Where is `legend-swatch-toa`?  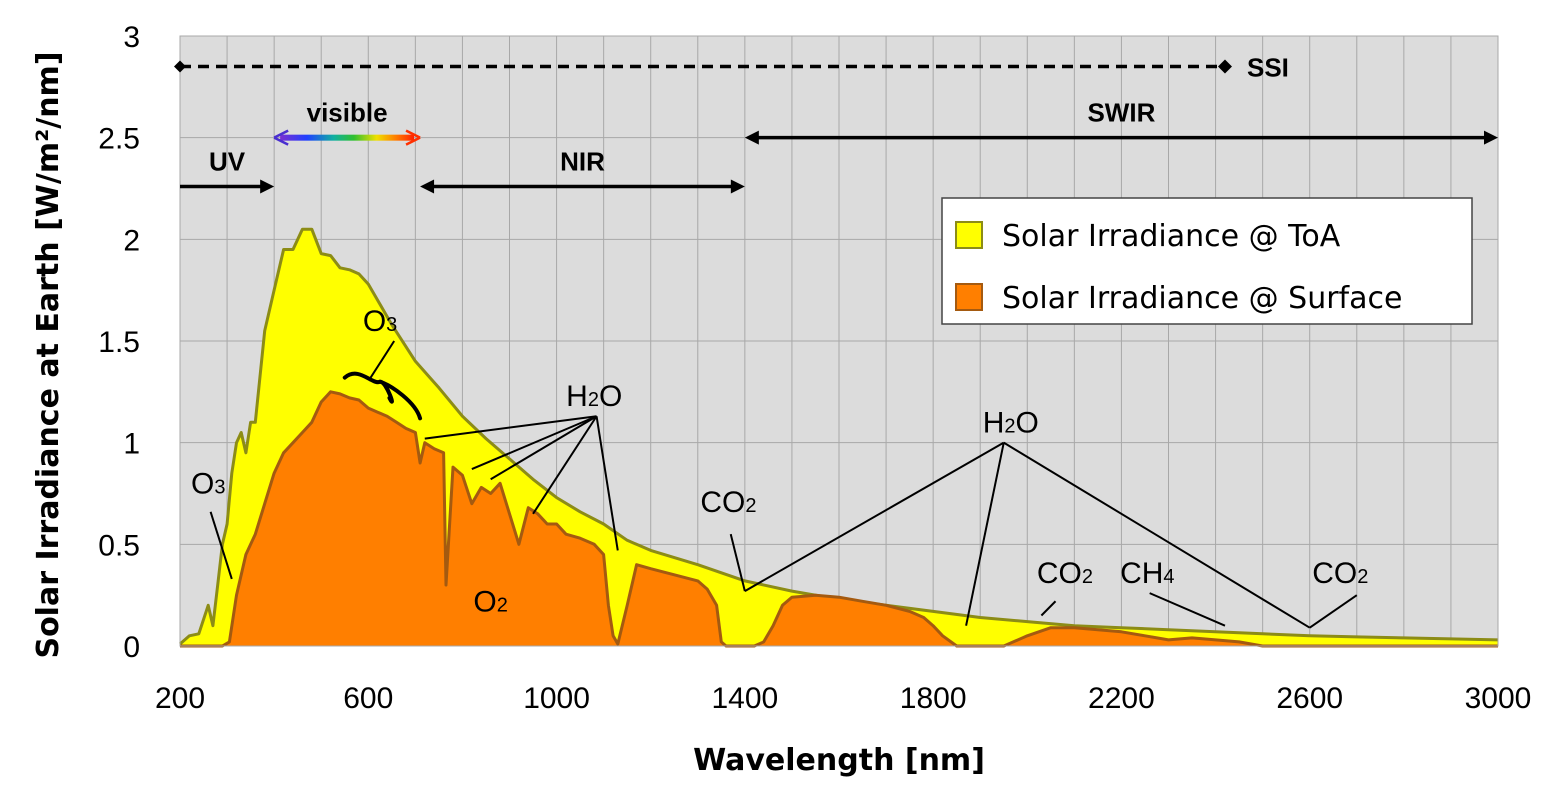
legend-swatch-toa is located at coordinates (969, 235).